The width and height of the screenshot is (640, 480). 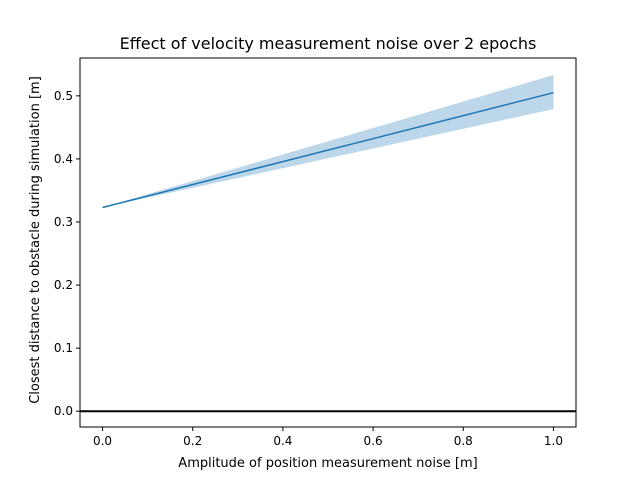 I want to click on y-tick-label: 0.1, so click(x=63, y=348).